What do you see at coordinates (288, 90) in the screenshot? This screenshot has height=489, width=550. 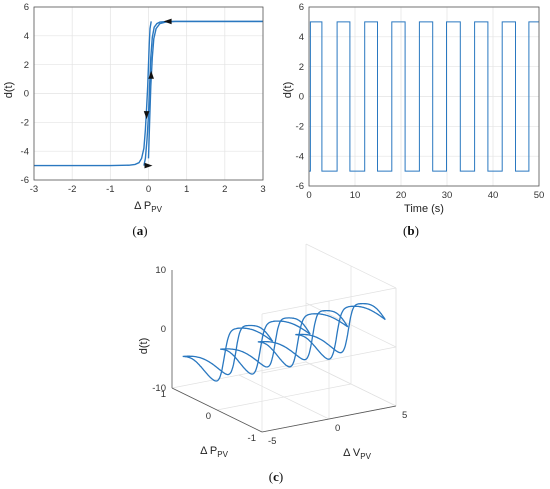 I see `panel-b-ylabel: d(t)` at bounding box center [288, 90].